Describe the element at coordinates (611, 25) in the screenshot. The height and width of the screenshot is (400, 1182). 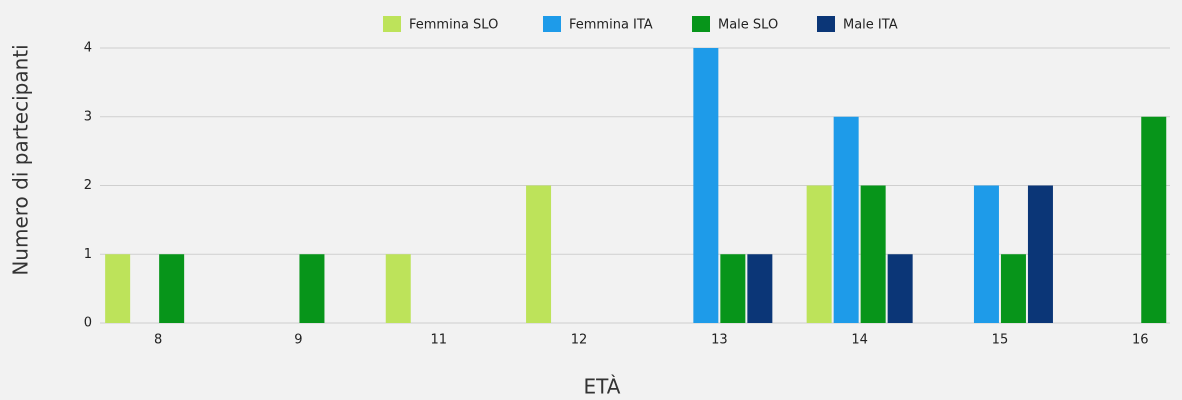
I see `legend-label: Femmina ITA` at that location.